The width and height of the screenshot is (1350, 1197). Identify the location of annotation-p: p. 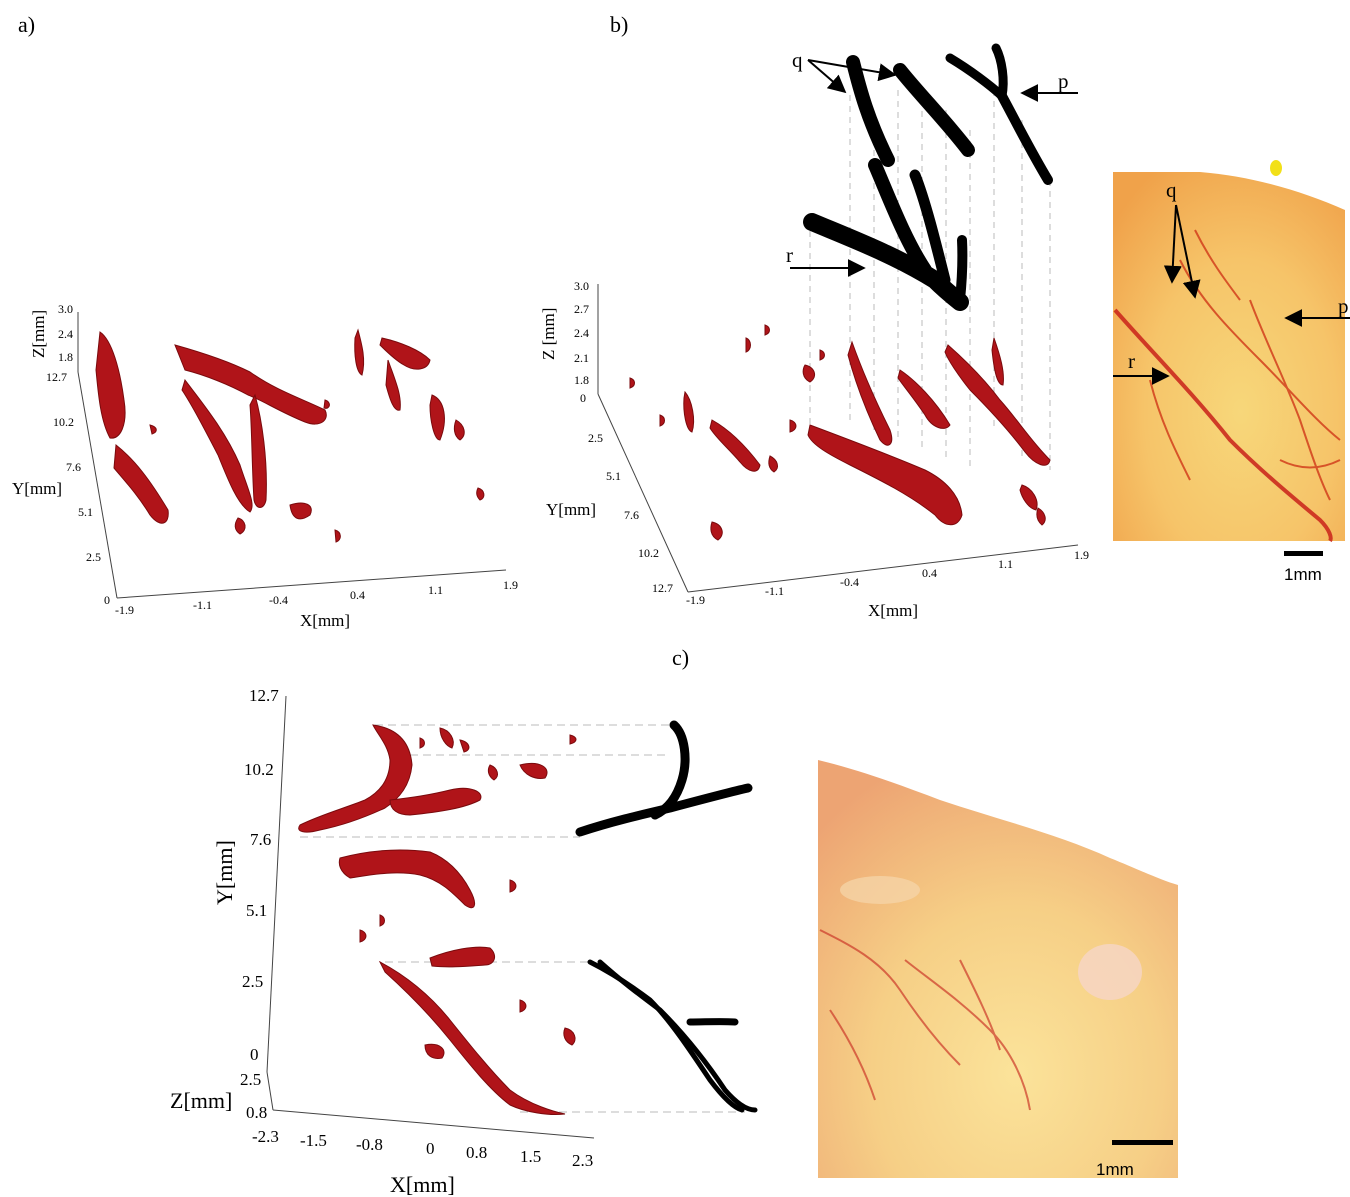
(1063, 81).